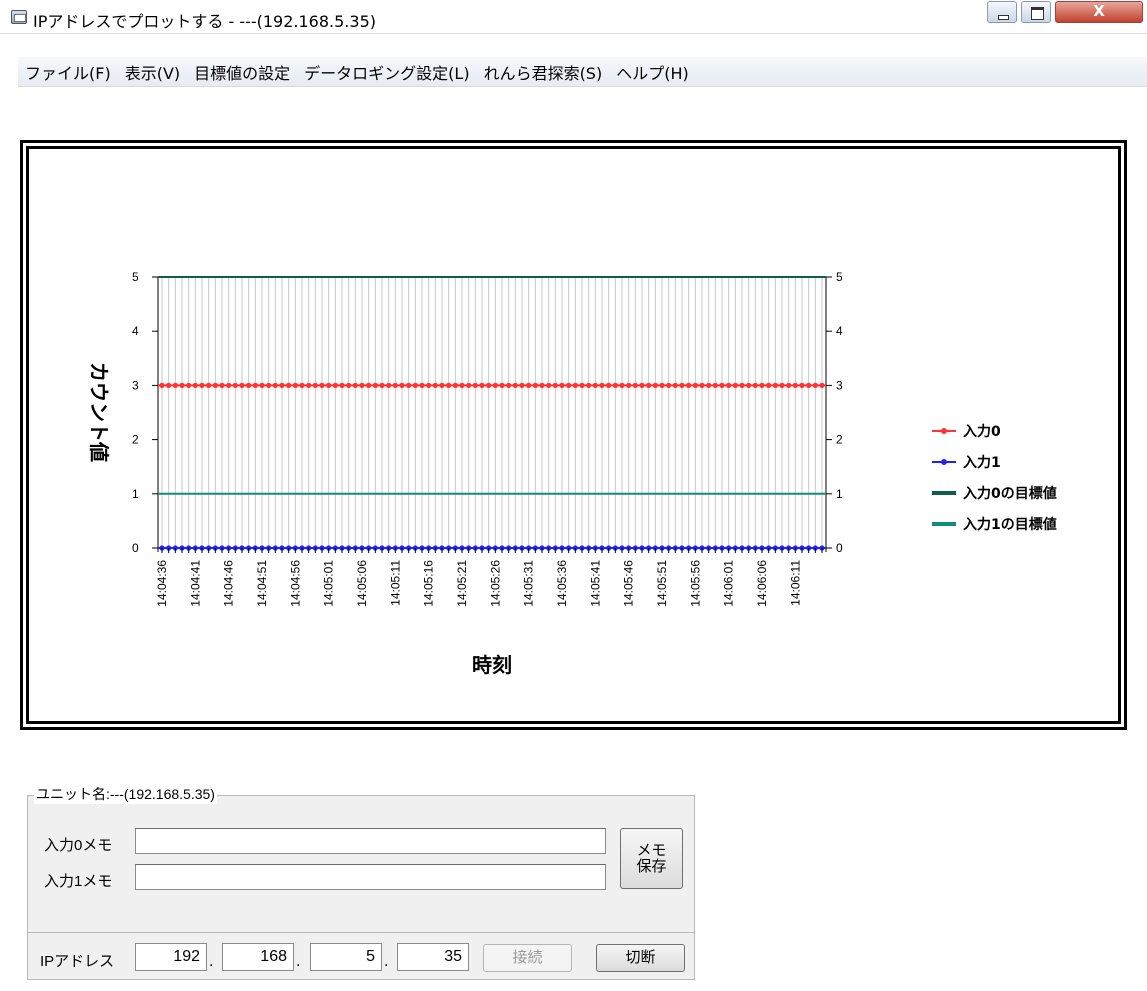 The height and width of the screenshot is (991, 1147). What do you see at coordinates (135, 331) in the screenshot?
I see `y-tick-label-left: 4` at bounding box center [135, 331].